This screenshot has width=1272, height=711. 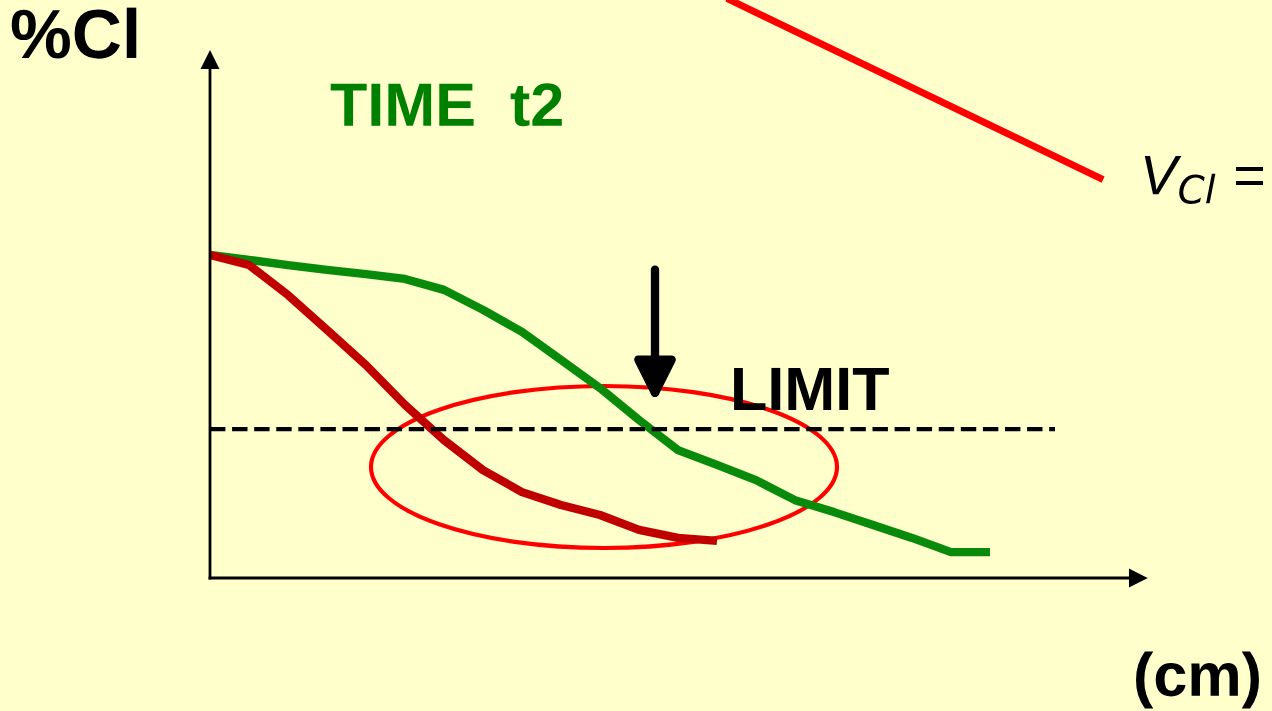 What do you see at coordinates (1204, 180) in the screenshot?
I see `text: V$_{Cl}$ =` at bounding box center [1204, 180].